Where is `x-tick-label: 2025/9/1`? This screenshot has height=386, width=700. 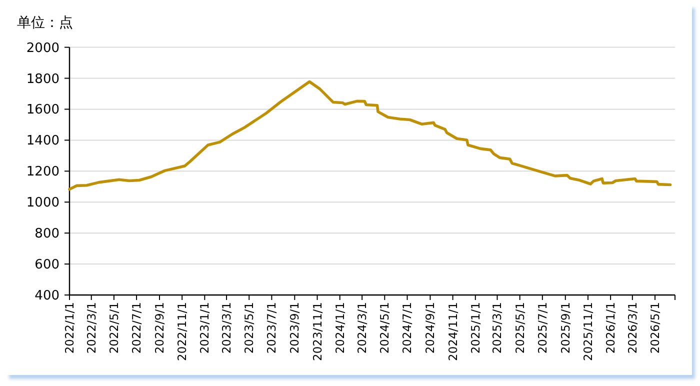
x-tick-label: 2025/9/1 is located at coordinates (565, 328).